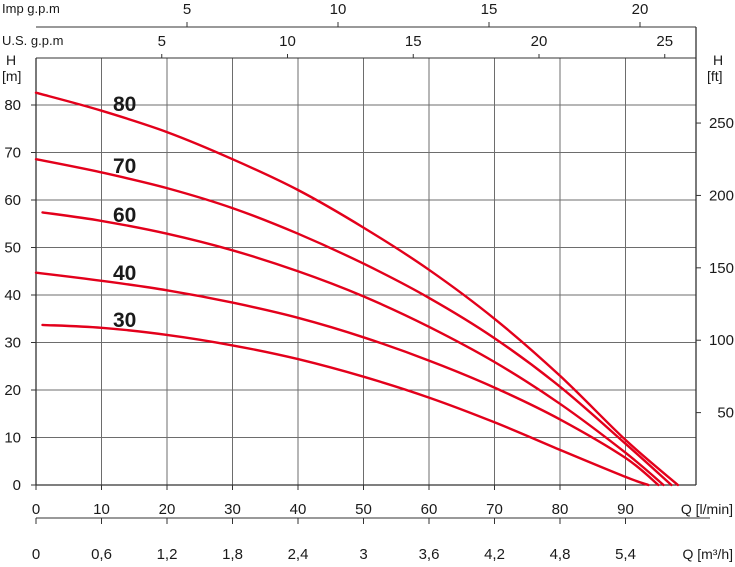 The width and height of the screenshot is (735, 567). I want to click on m3h-tick-label: 4,8, so click(560, 554).